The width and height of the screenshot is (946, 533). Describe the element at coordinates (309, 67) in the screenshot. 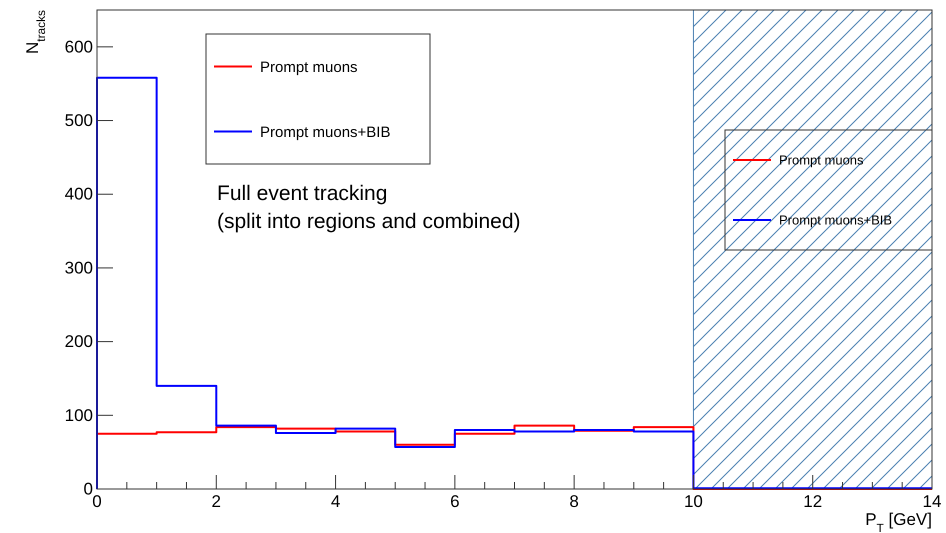

I see `text: Prompt muons` at that location.